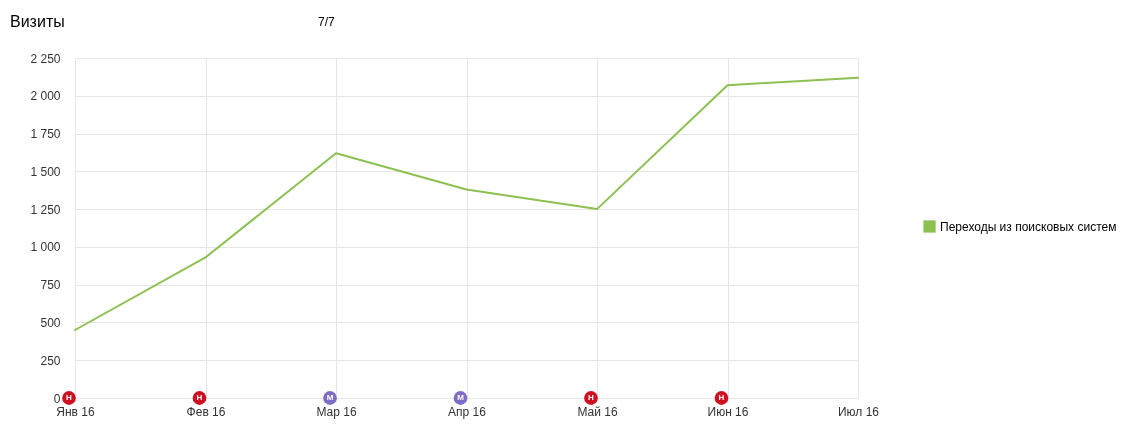  I want to click on y-tick-label: 750, so click(50, 285).